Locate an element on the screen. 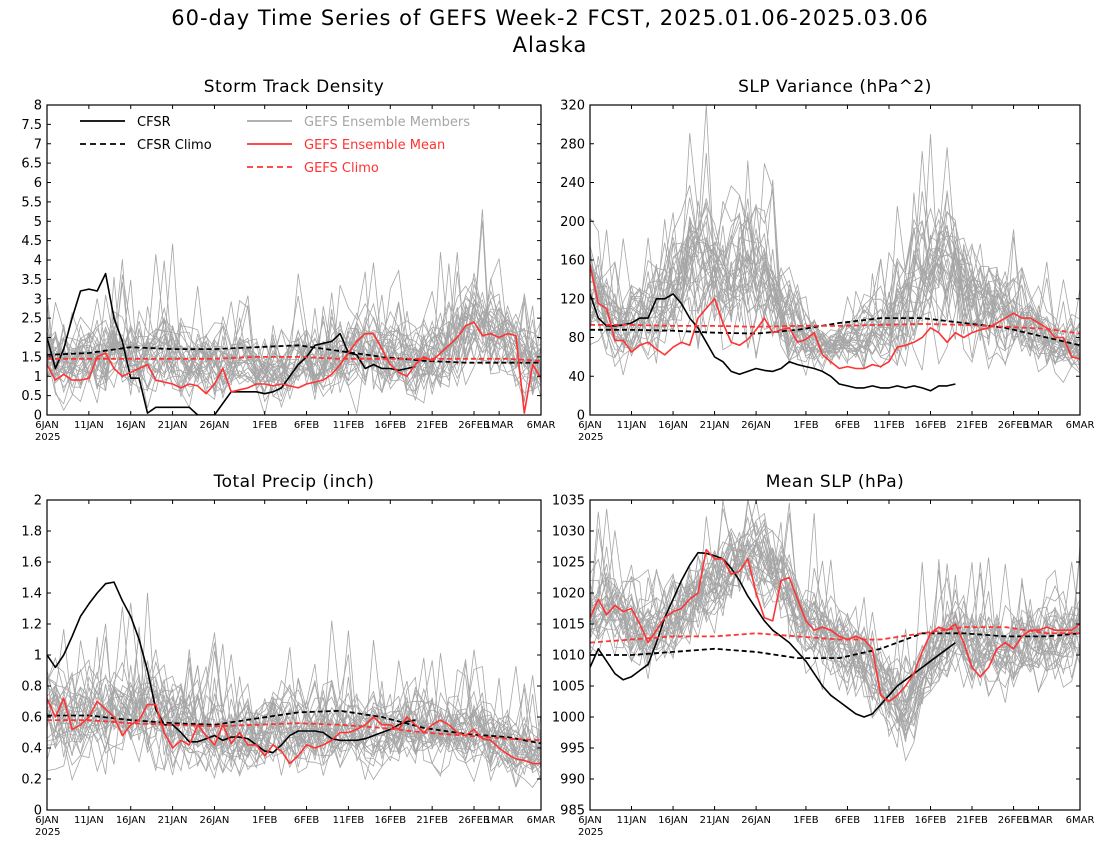  x-tick-label: 16FEB is located at coordinates (931, 425).